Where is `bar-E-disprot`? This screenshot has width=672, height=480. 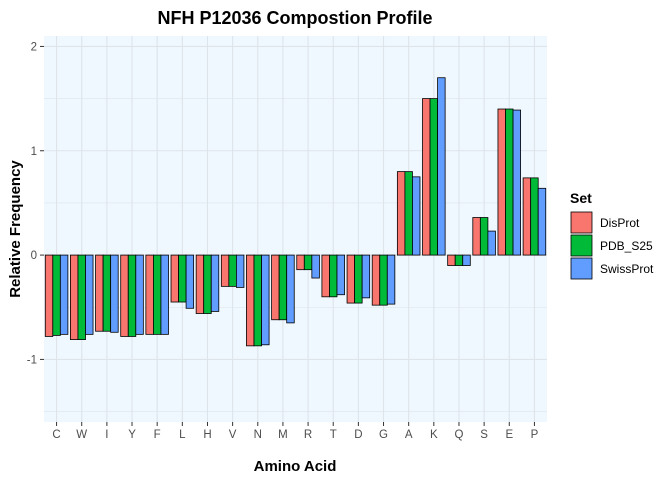
bar-E-disprot is located at coordinates (501, 182).